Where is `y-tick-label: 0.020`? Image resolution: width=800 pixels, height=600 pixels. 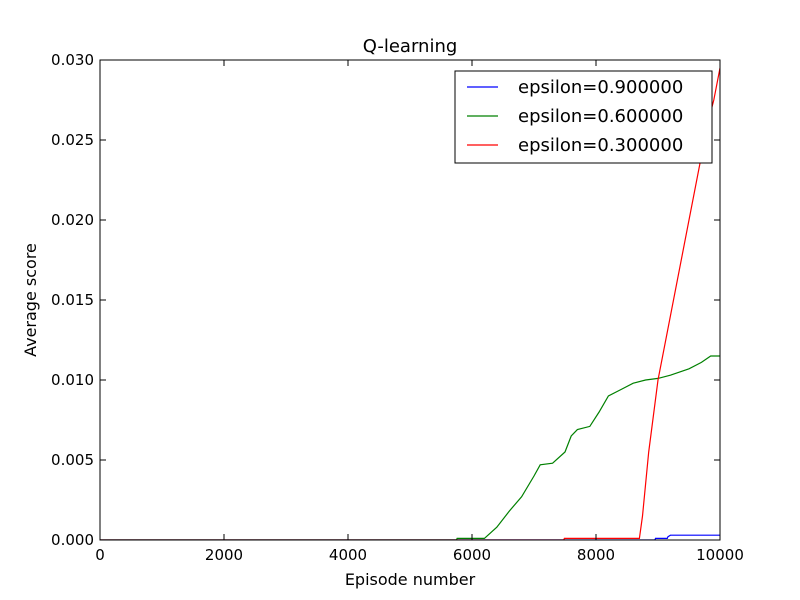
y-tick-label: 0.020 is located at coordinates (72, 220).